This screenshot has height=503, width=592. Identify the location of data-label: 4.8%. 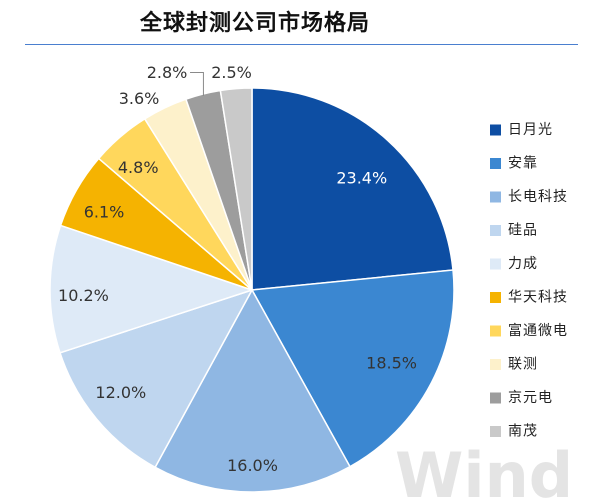
(138, 167).